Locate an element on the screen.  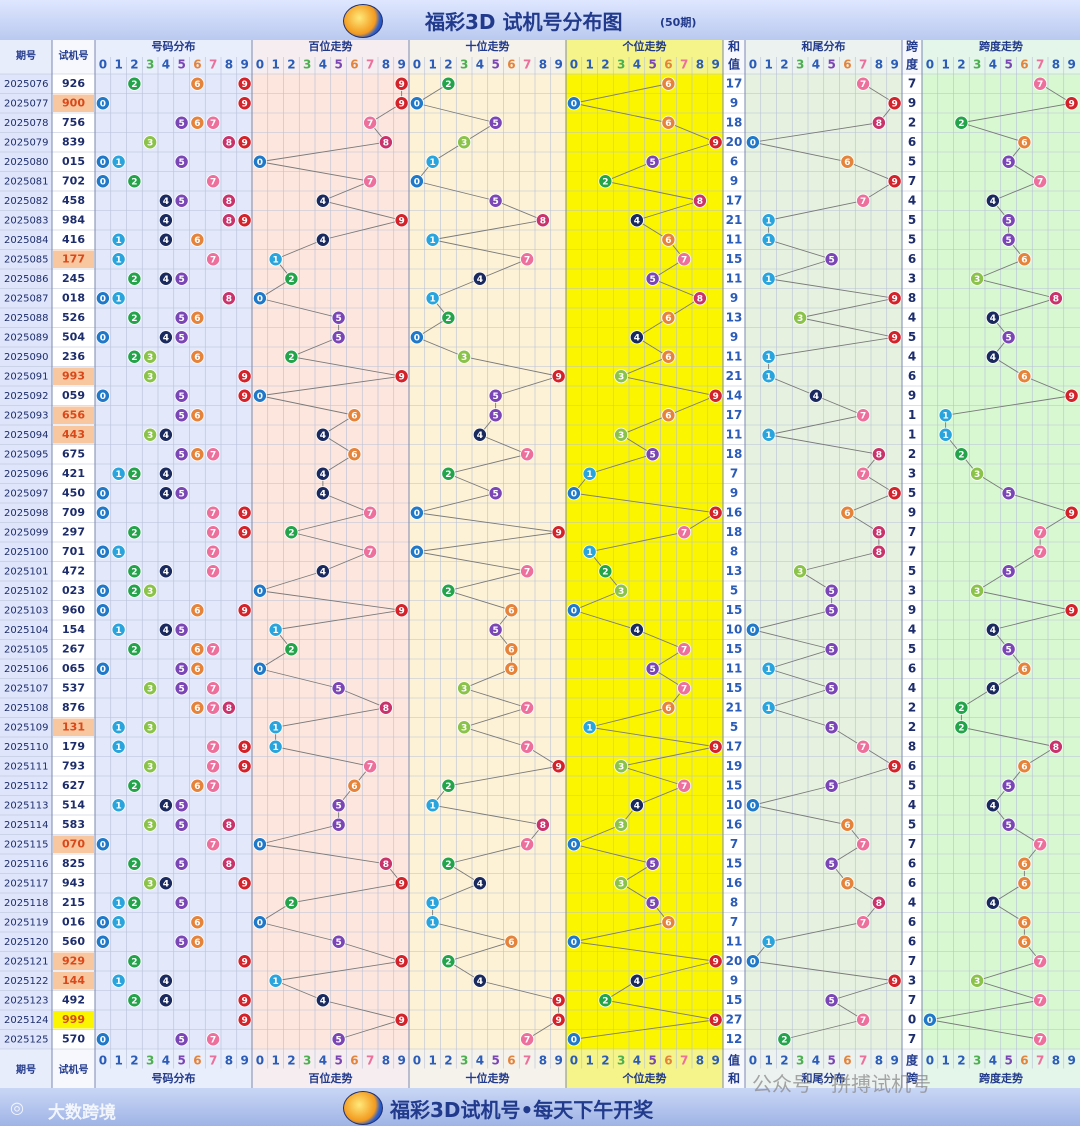
trial-number: 627 is located at coordinates (73, 785).